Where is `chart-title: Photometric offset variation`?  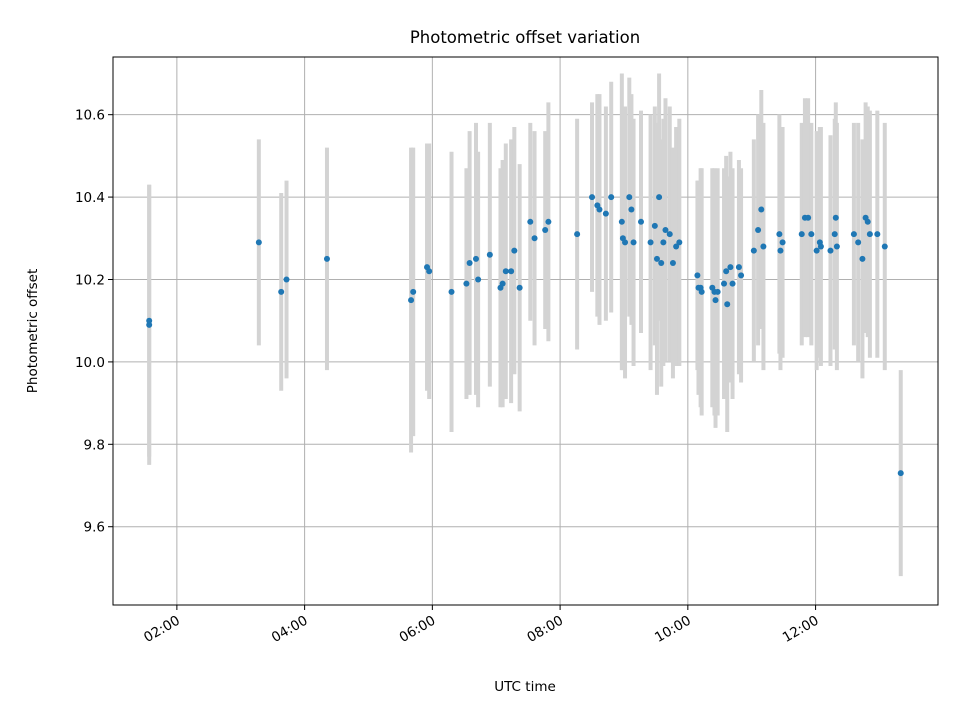 chart-title: Photometric offset variation is located at coordinates (525, 37).